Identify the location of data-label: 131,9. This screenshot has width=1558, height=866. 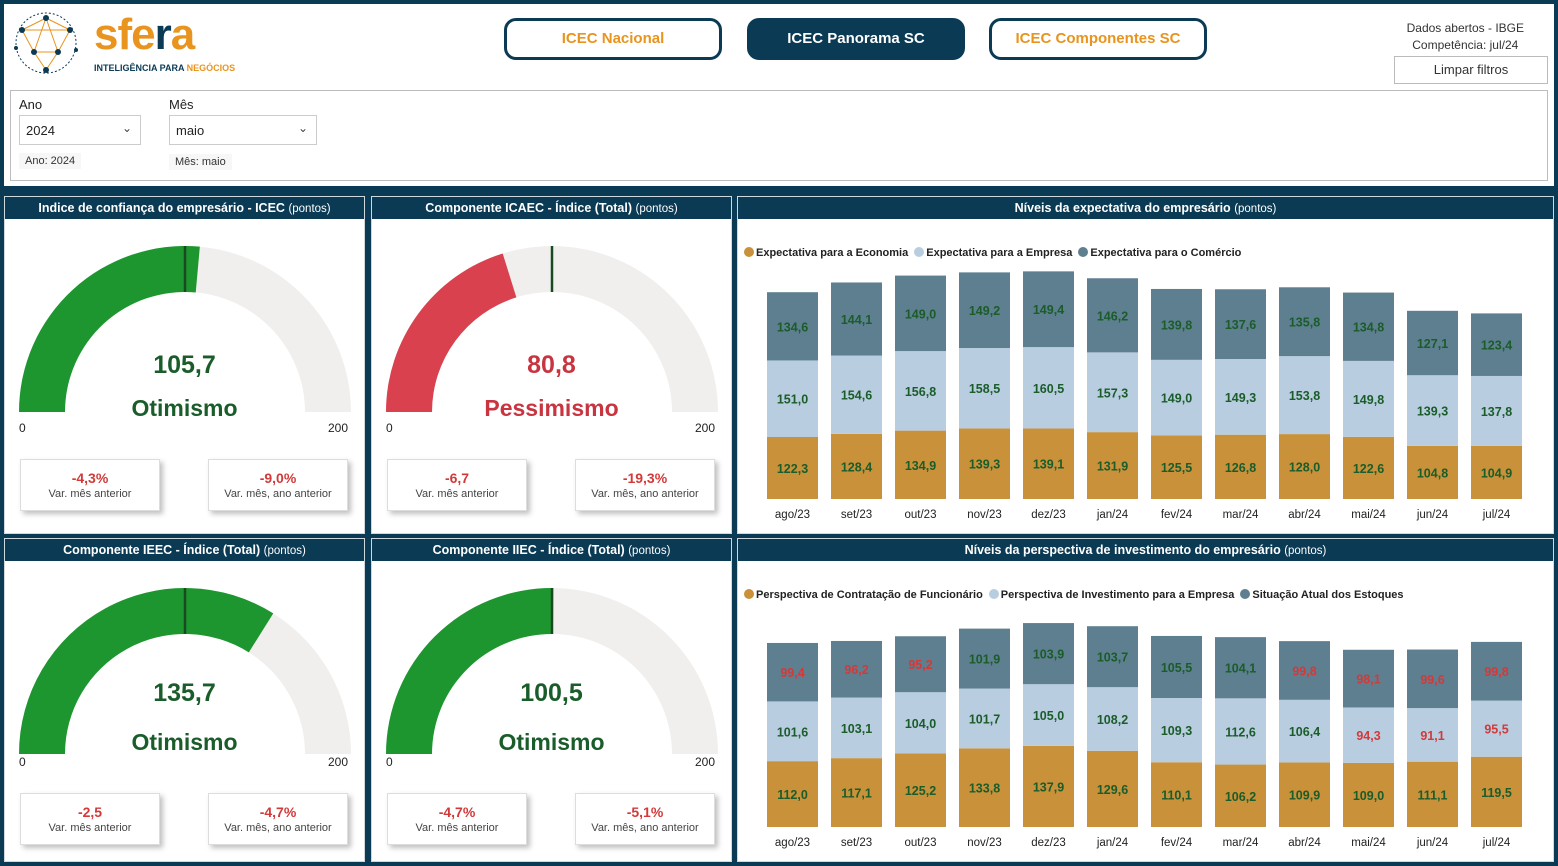
(1112, 467).